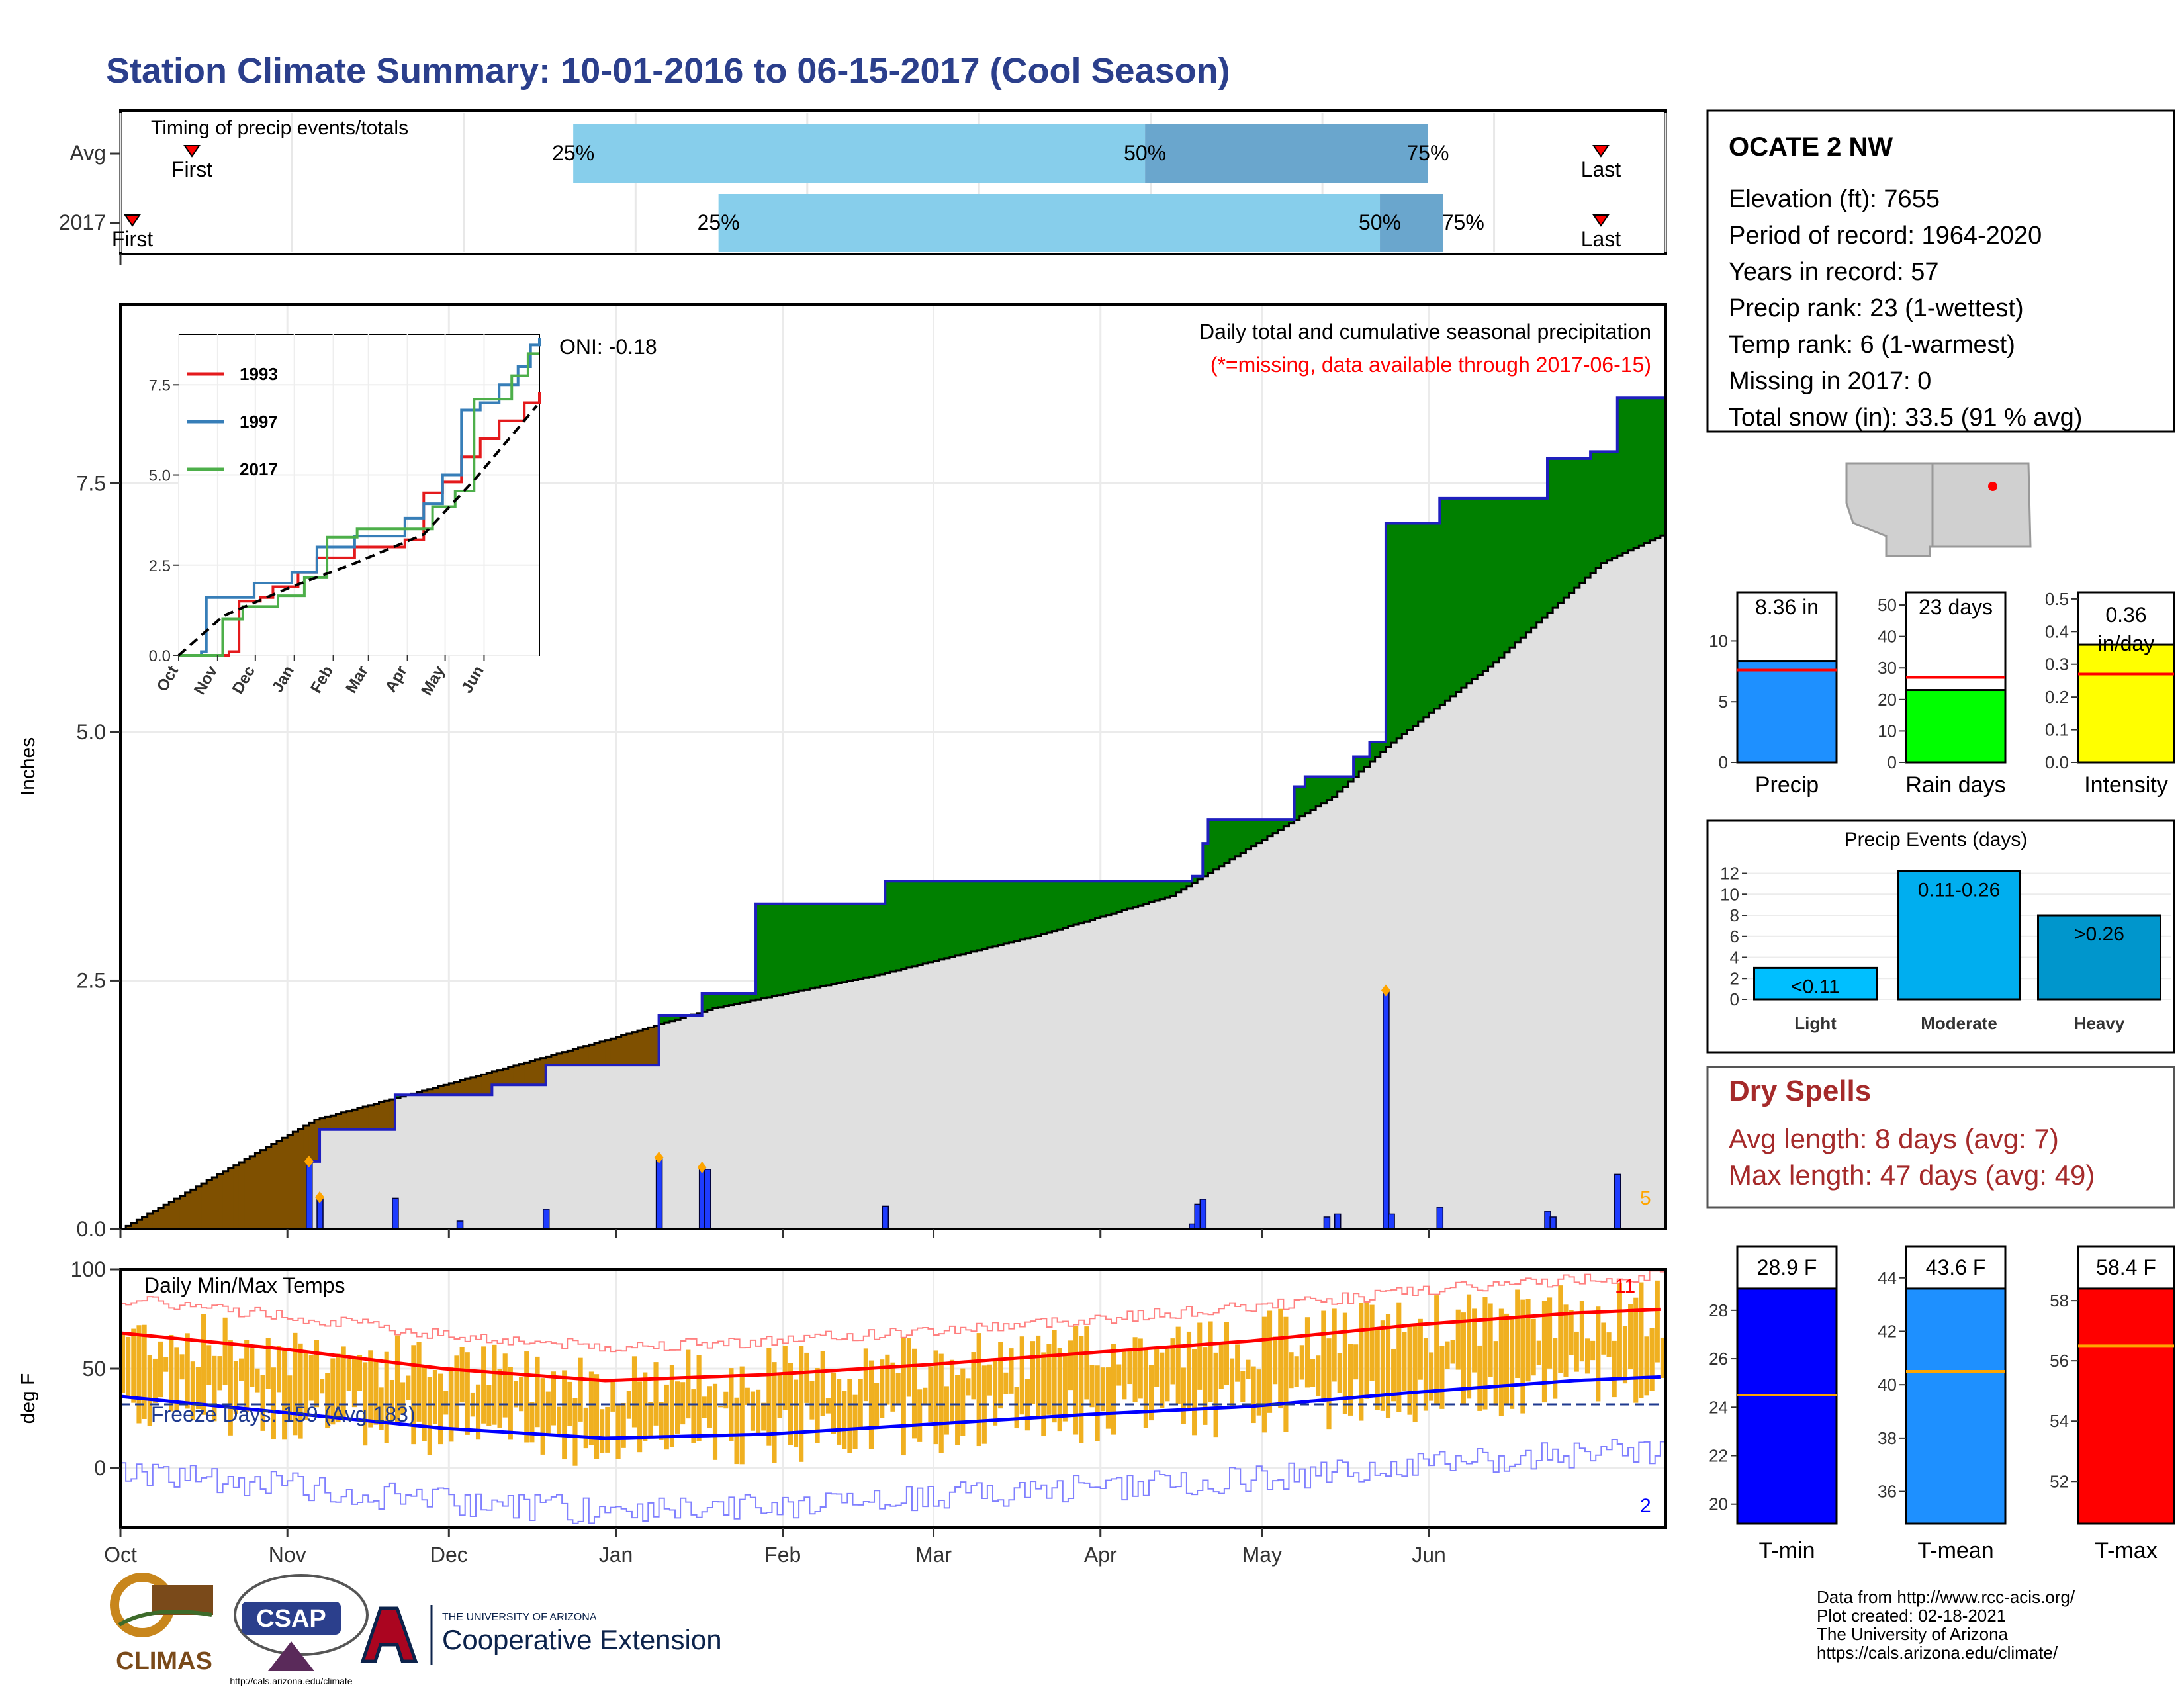  I want to click on summary-y-tick-label: 0.4, so click(2057, 631).